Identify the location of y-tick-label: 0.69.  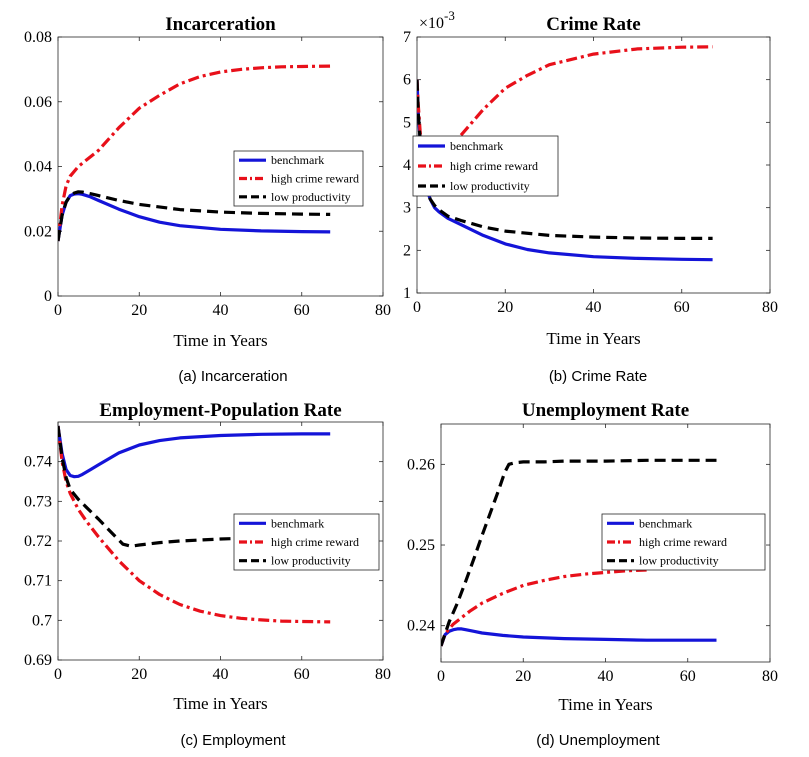
(38, 660).